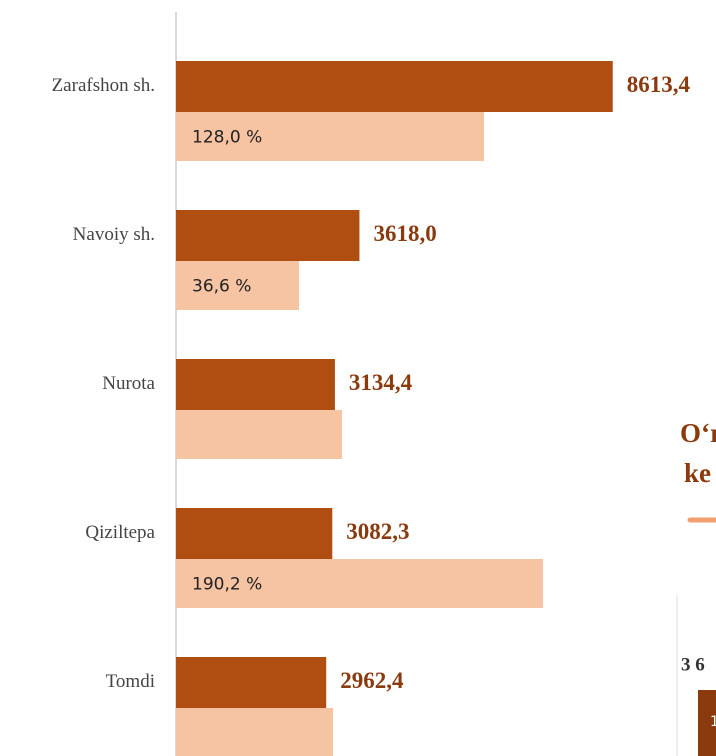  I want to click on fragment-title: ke, so click(697, 473).